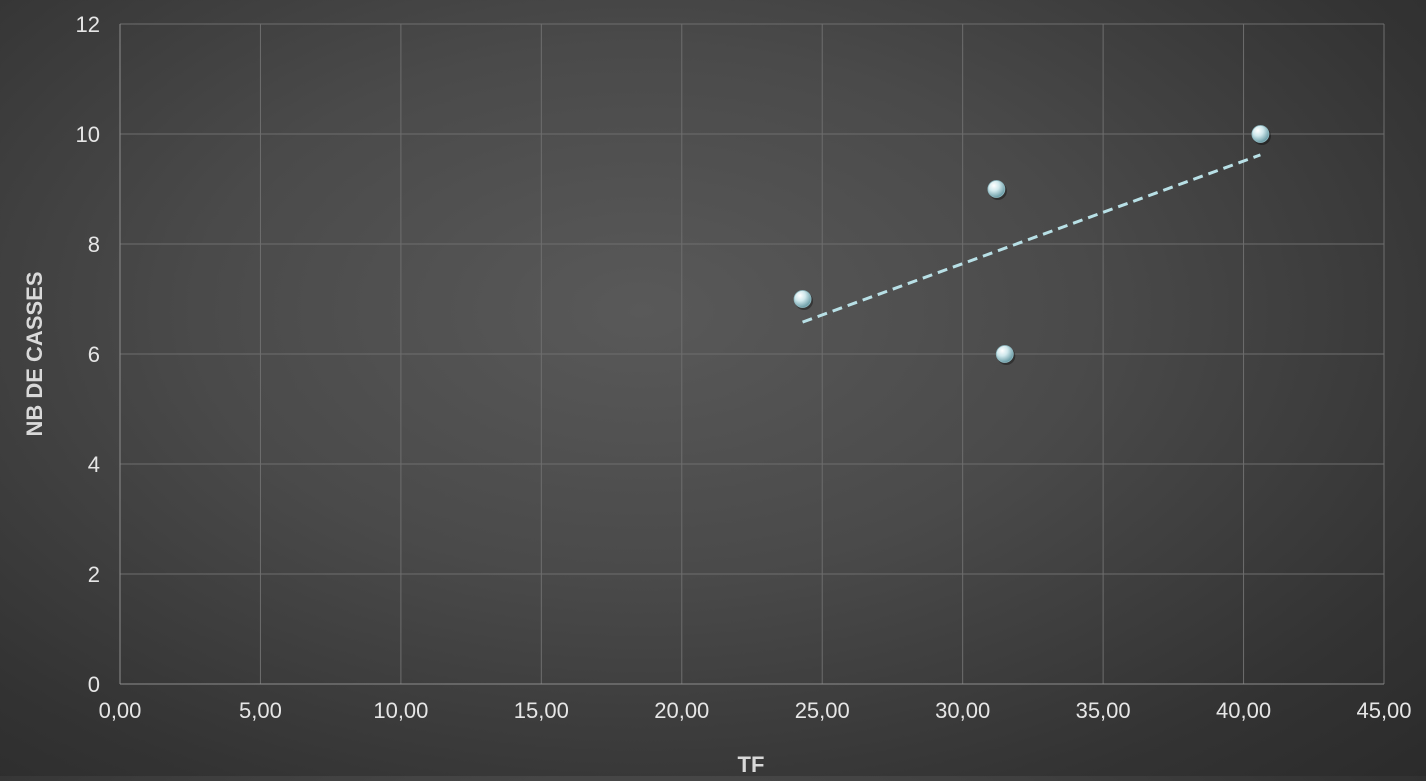 The image size is (1426, 781). I want to click on y-tick-label: 6, so click(94, 354).